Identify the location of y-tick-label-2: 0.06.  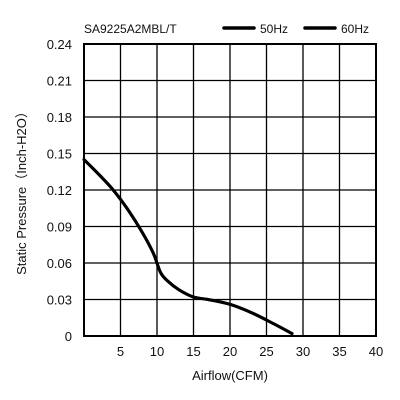
(59, 263).